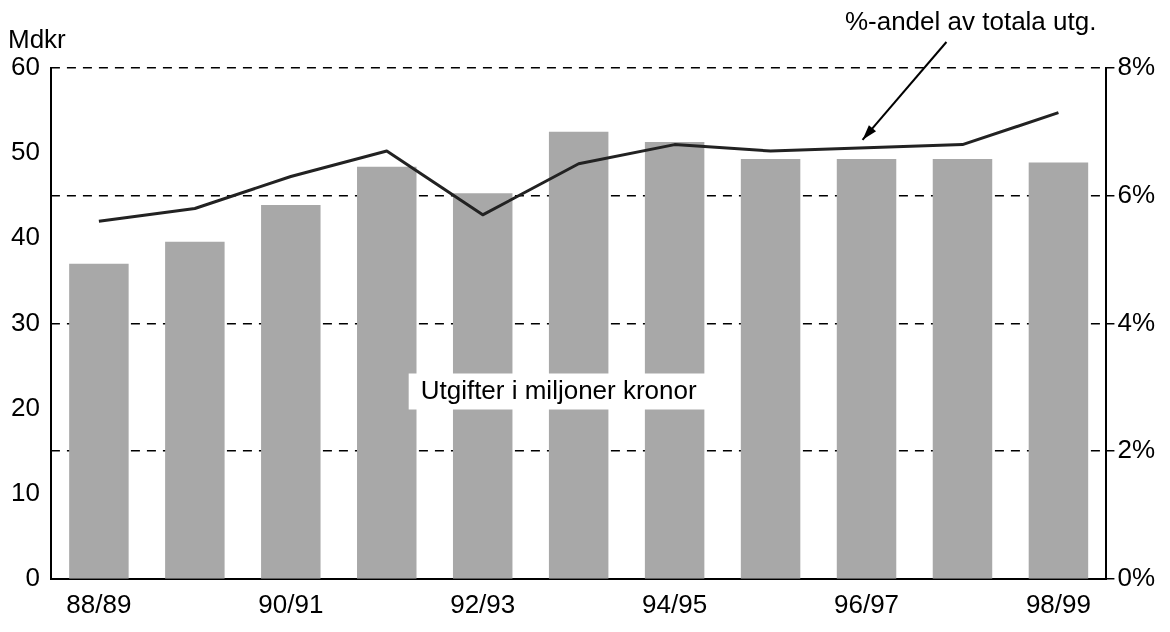 The image size is (1170, 632). What do you see at coordinates (291, 603) in the screenshot?
I see `x-tick-label: 90/91` at bounding box center [291, 603].